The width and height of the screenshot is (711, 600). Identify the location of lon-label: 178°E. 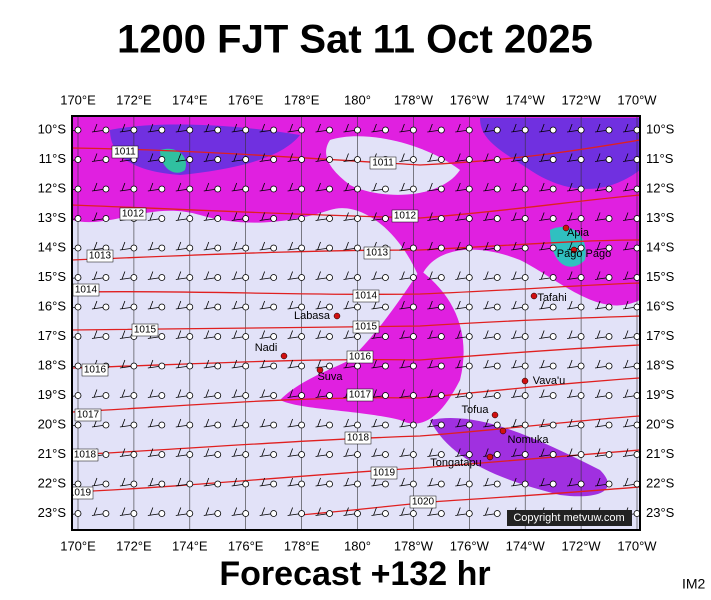
(302, 99).